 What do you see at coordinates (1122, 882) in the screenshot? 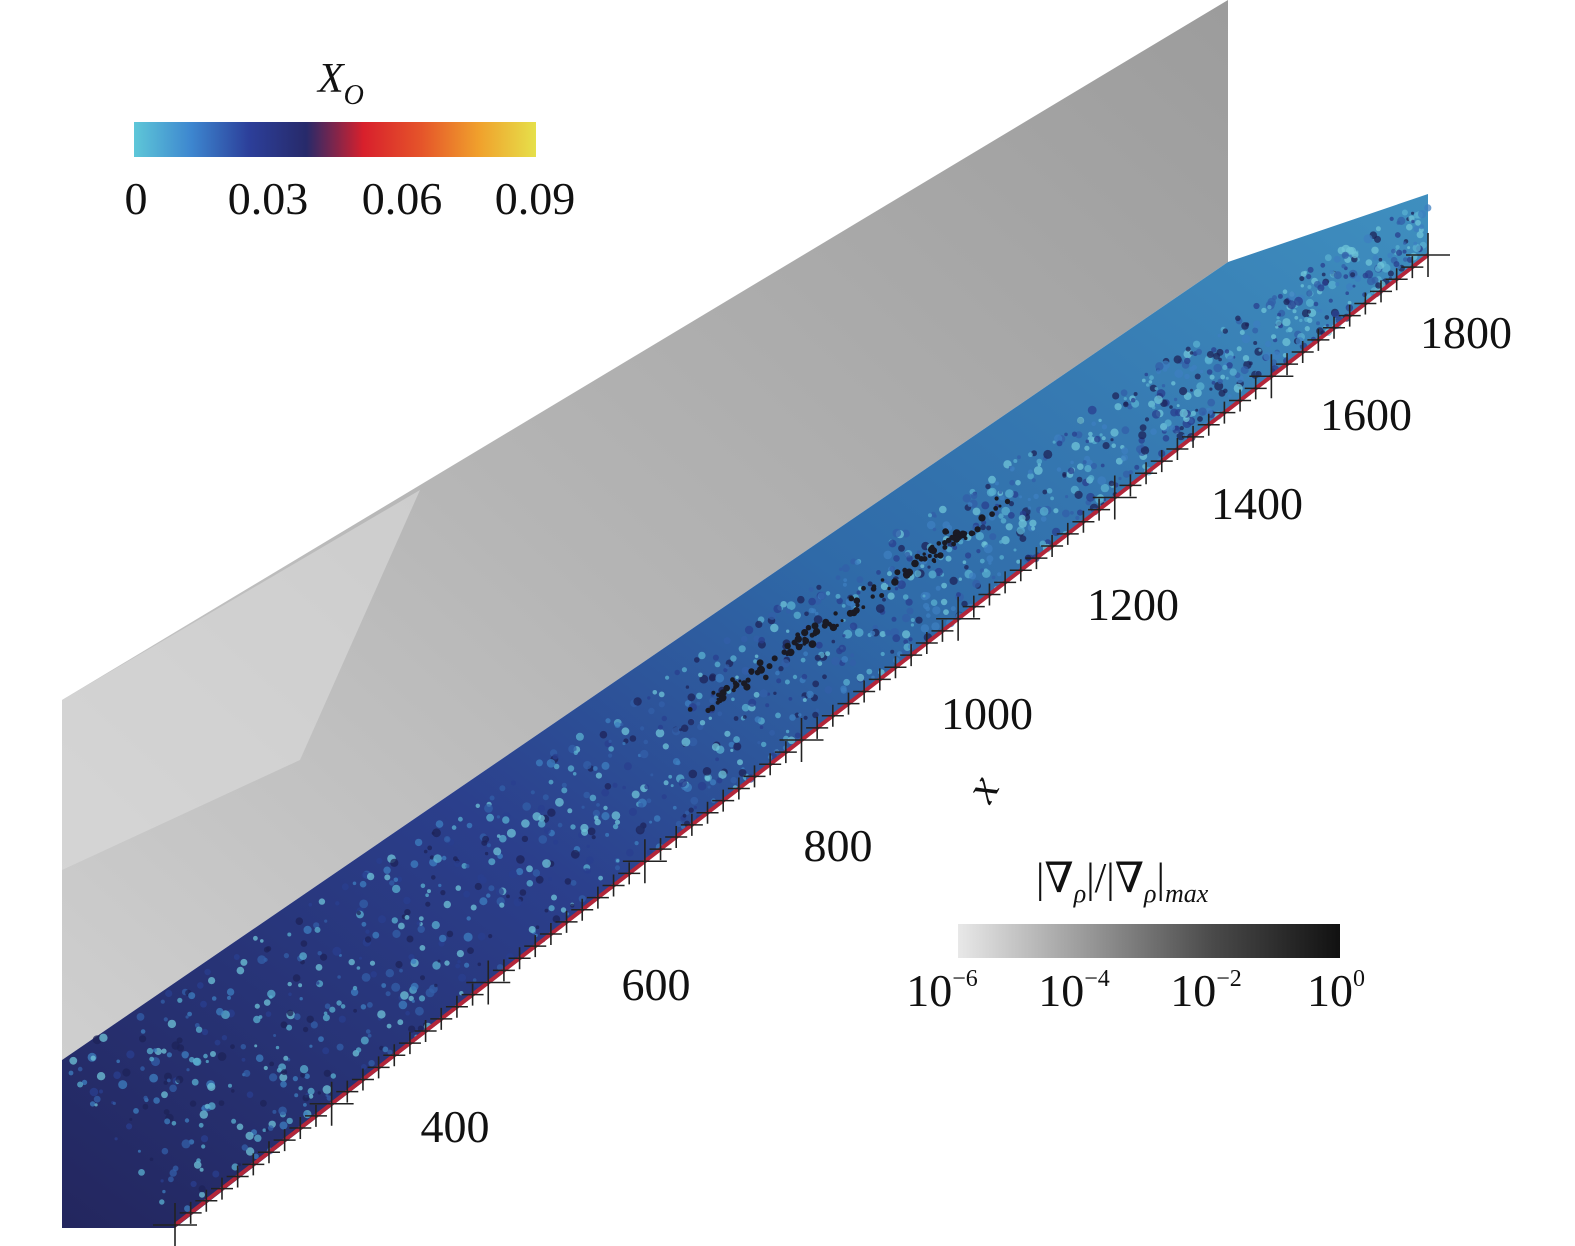
I see `colorbar-bottom-title: |∇ρ|/|∇ρ|max` at bounding box center [1122, 882].